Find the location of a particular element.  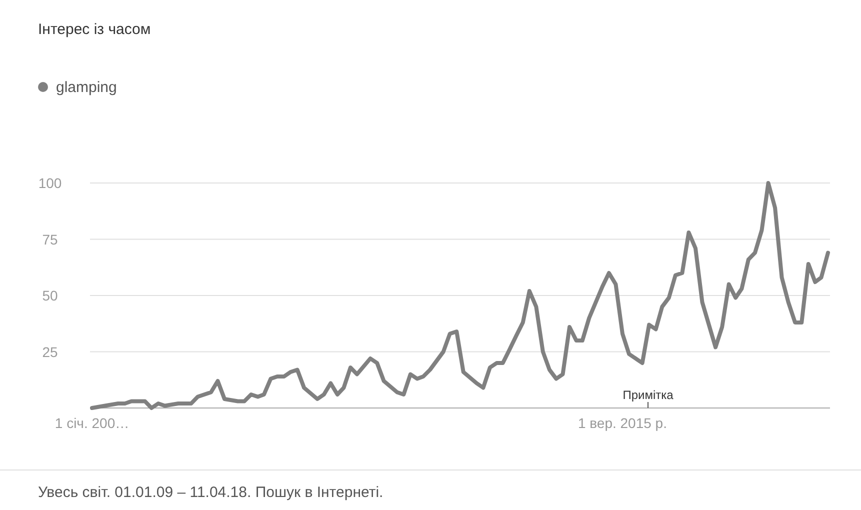

y-tick-label: 50 is located at coordinates (50, 296).